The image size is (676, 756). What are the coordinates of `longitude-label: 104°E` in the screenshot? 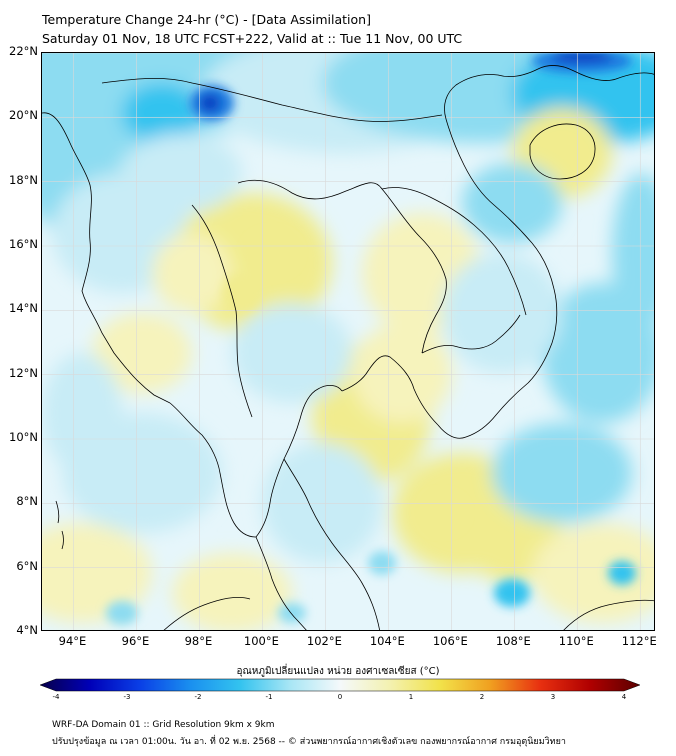 It's located at (387, 641).